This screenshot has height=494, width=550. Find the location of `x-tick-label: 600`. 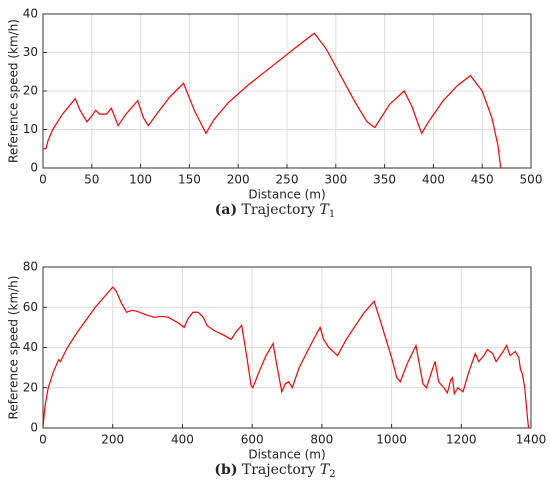

x-tick-label: 600 is located at coordinates (252, 440).